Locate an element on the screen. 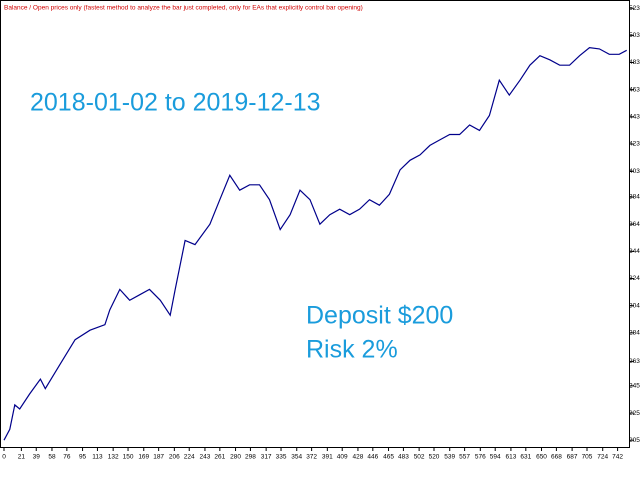 Image resolution: width=640 pixels, height=485 pixels. x-tick-label: 465 is located at coordinates (388, 457).